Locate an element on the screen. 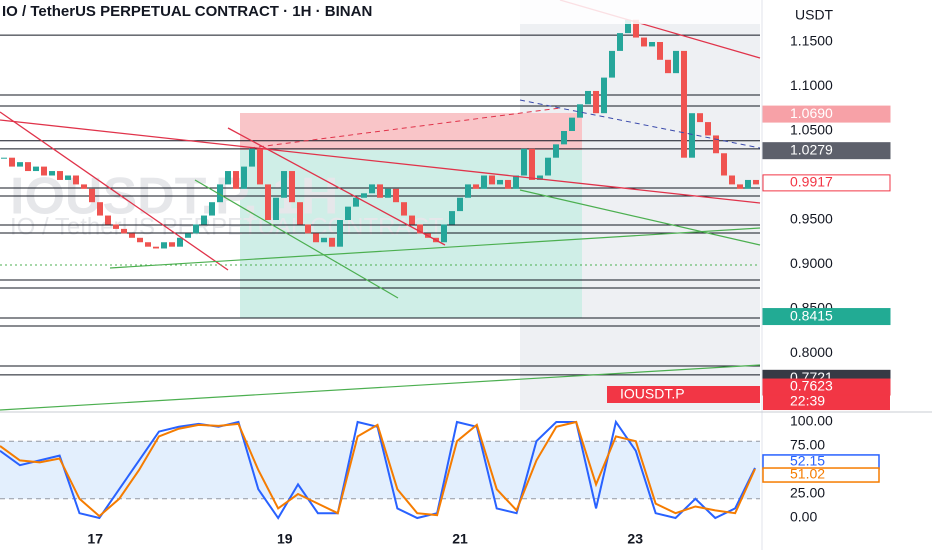  x-tick-label: 23 is located at coordinates (635, 539).